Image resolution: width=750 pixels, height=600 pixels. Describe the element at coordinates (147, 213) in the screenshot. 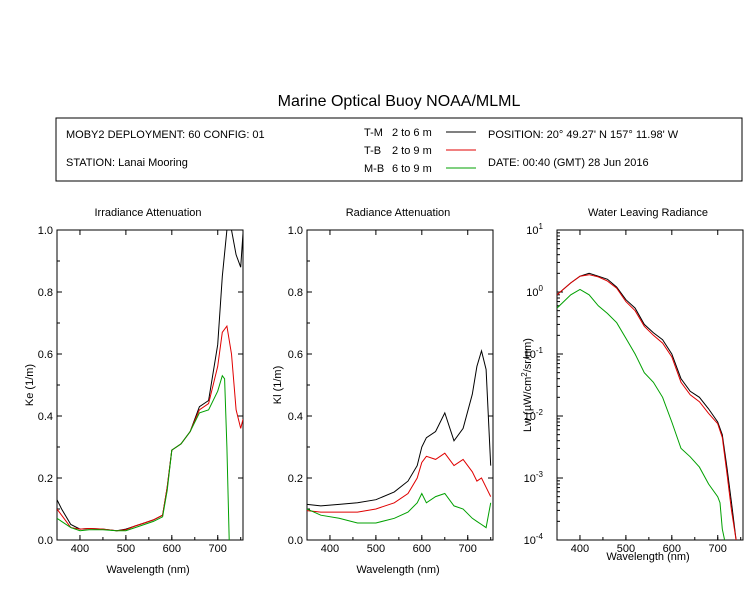

I see `chart-title: Irradiance Attenuation` at that location.